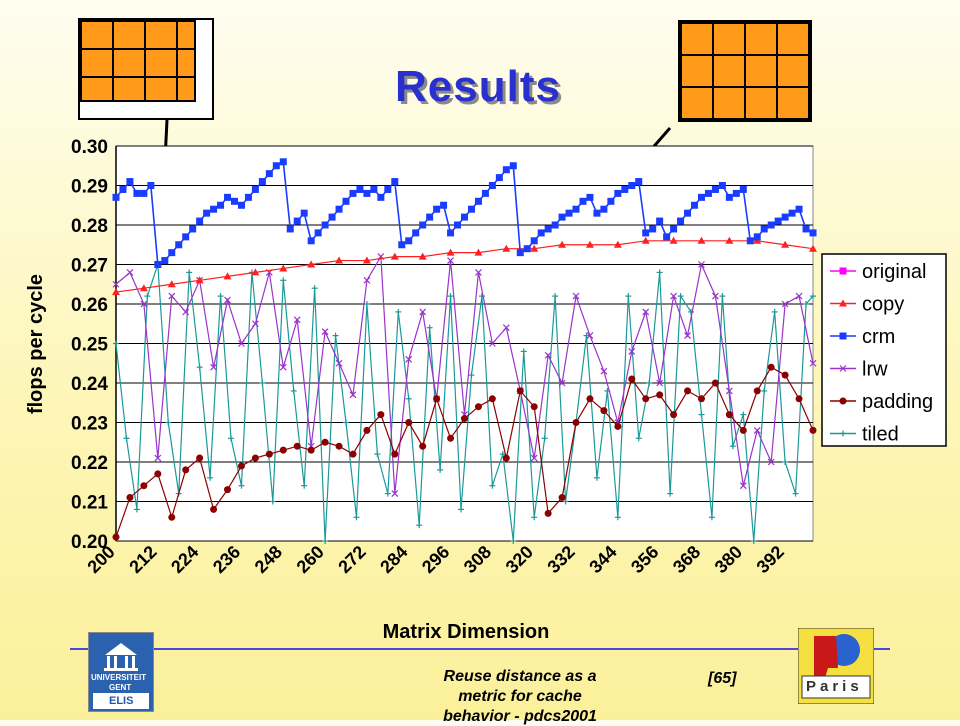 This screenshot has height=726, width=960. What do you see at coordinates (268, 559) in the screenshot?
I see `x-tick-label: 248` at bounding box center [268, 559].